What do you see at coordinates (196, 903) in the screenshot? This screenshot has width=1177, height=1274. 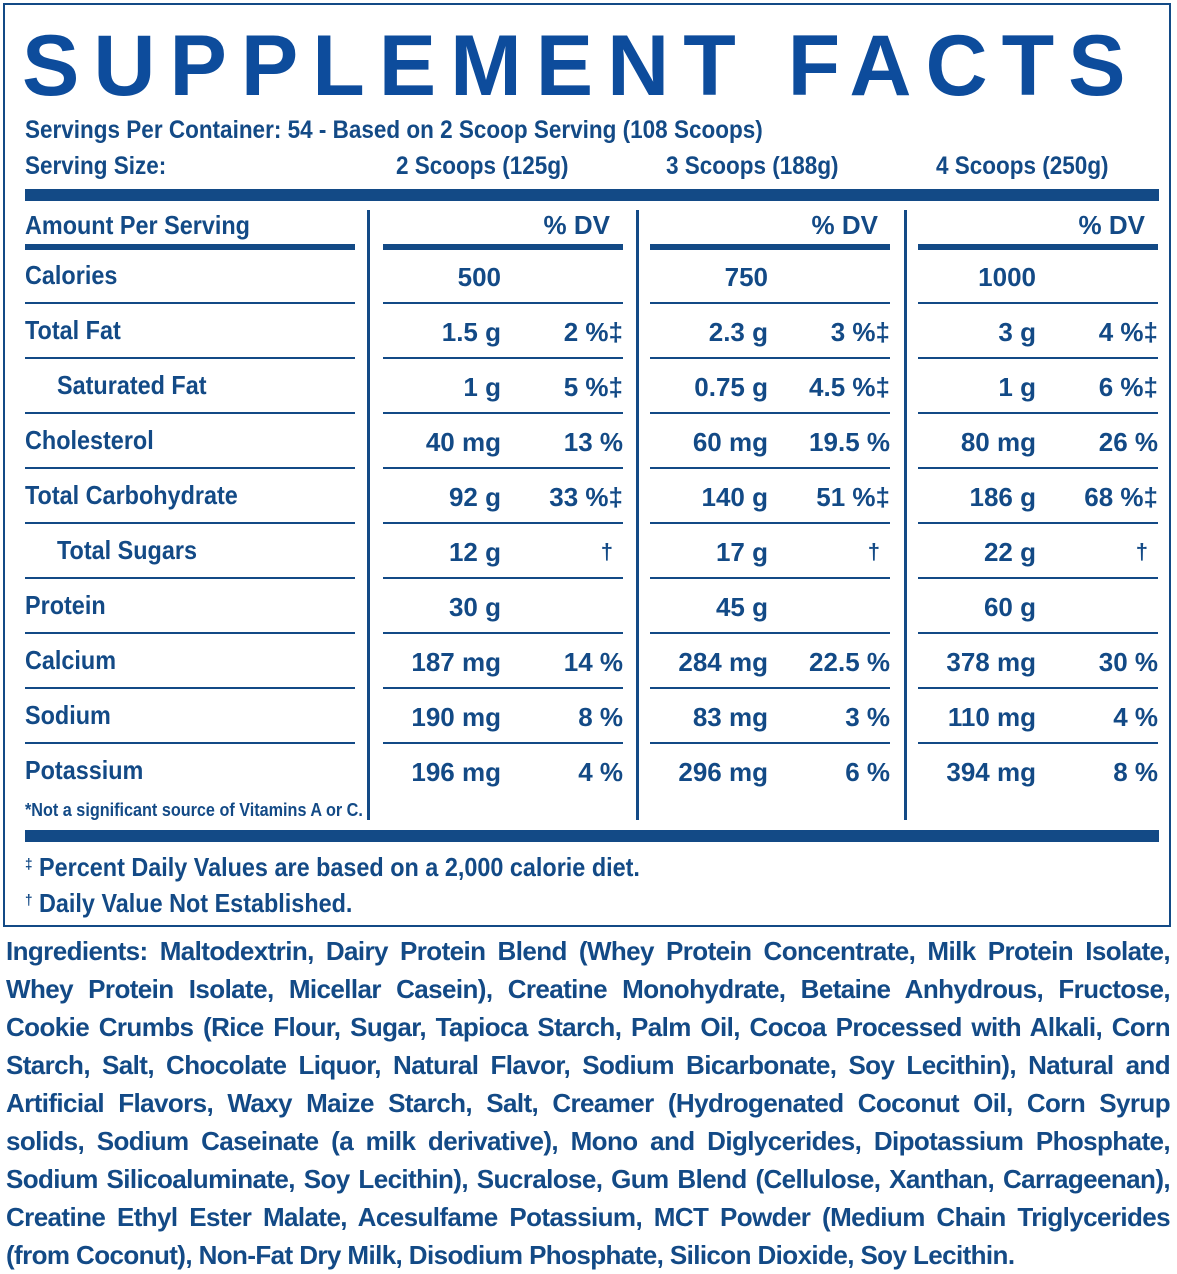 I see `footnote-text: Daily Value Not Established.` at bounding box center [196, 903].